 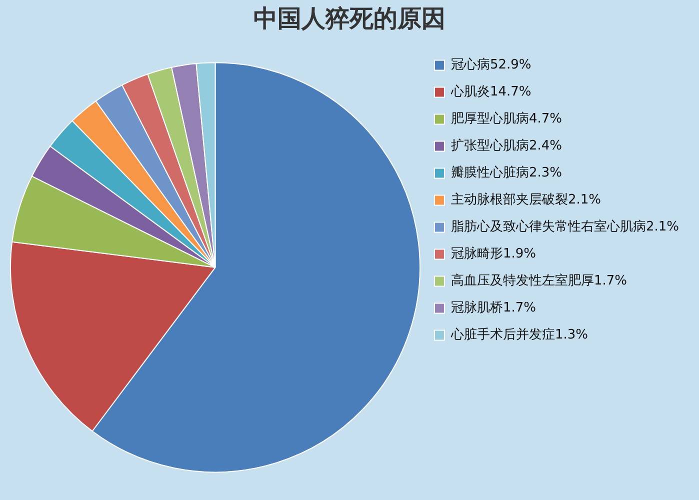 I want to click on legend-label: 冠心病52.9%, so click(x=491, y=64).